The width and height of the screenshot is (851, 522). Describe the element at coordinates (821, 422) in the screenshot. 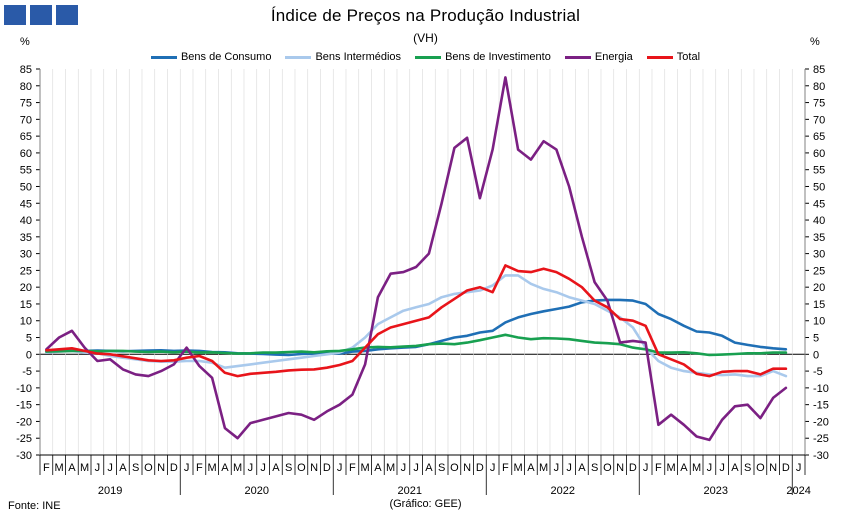

I see `y-tick-label-right: -20` at that location.